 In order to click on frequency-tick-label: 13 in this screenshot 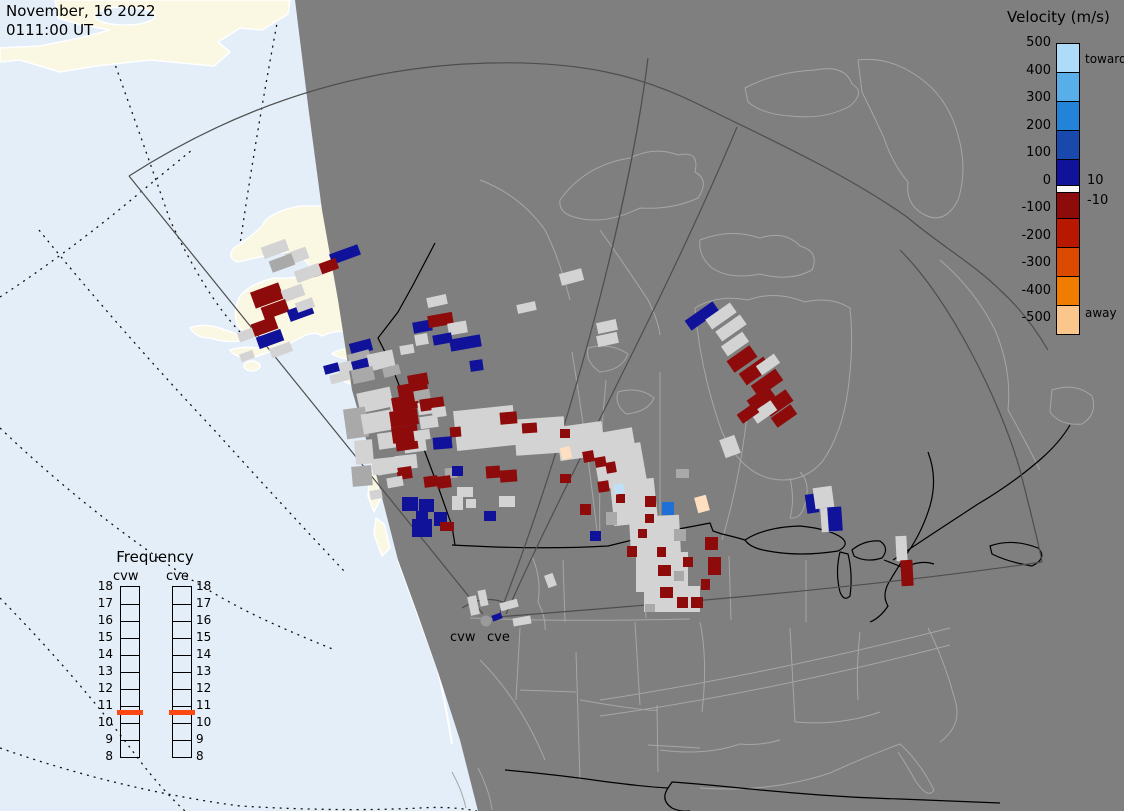, I will do `click(204, 671)`.